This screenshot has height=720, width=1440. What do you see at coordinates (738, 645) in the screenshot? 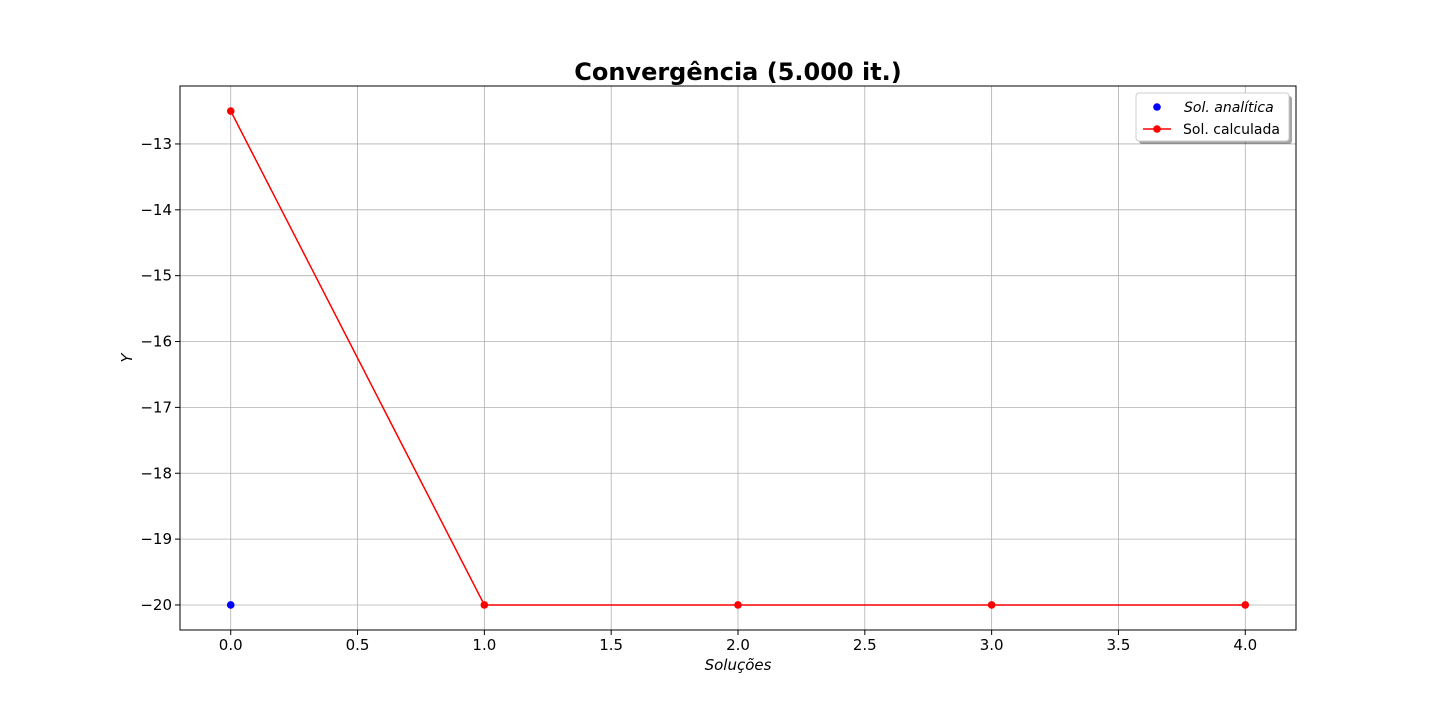
I see `x-tick-label: 2.0` at bounding box center [738, 645].